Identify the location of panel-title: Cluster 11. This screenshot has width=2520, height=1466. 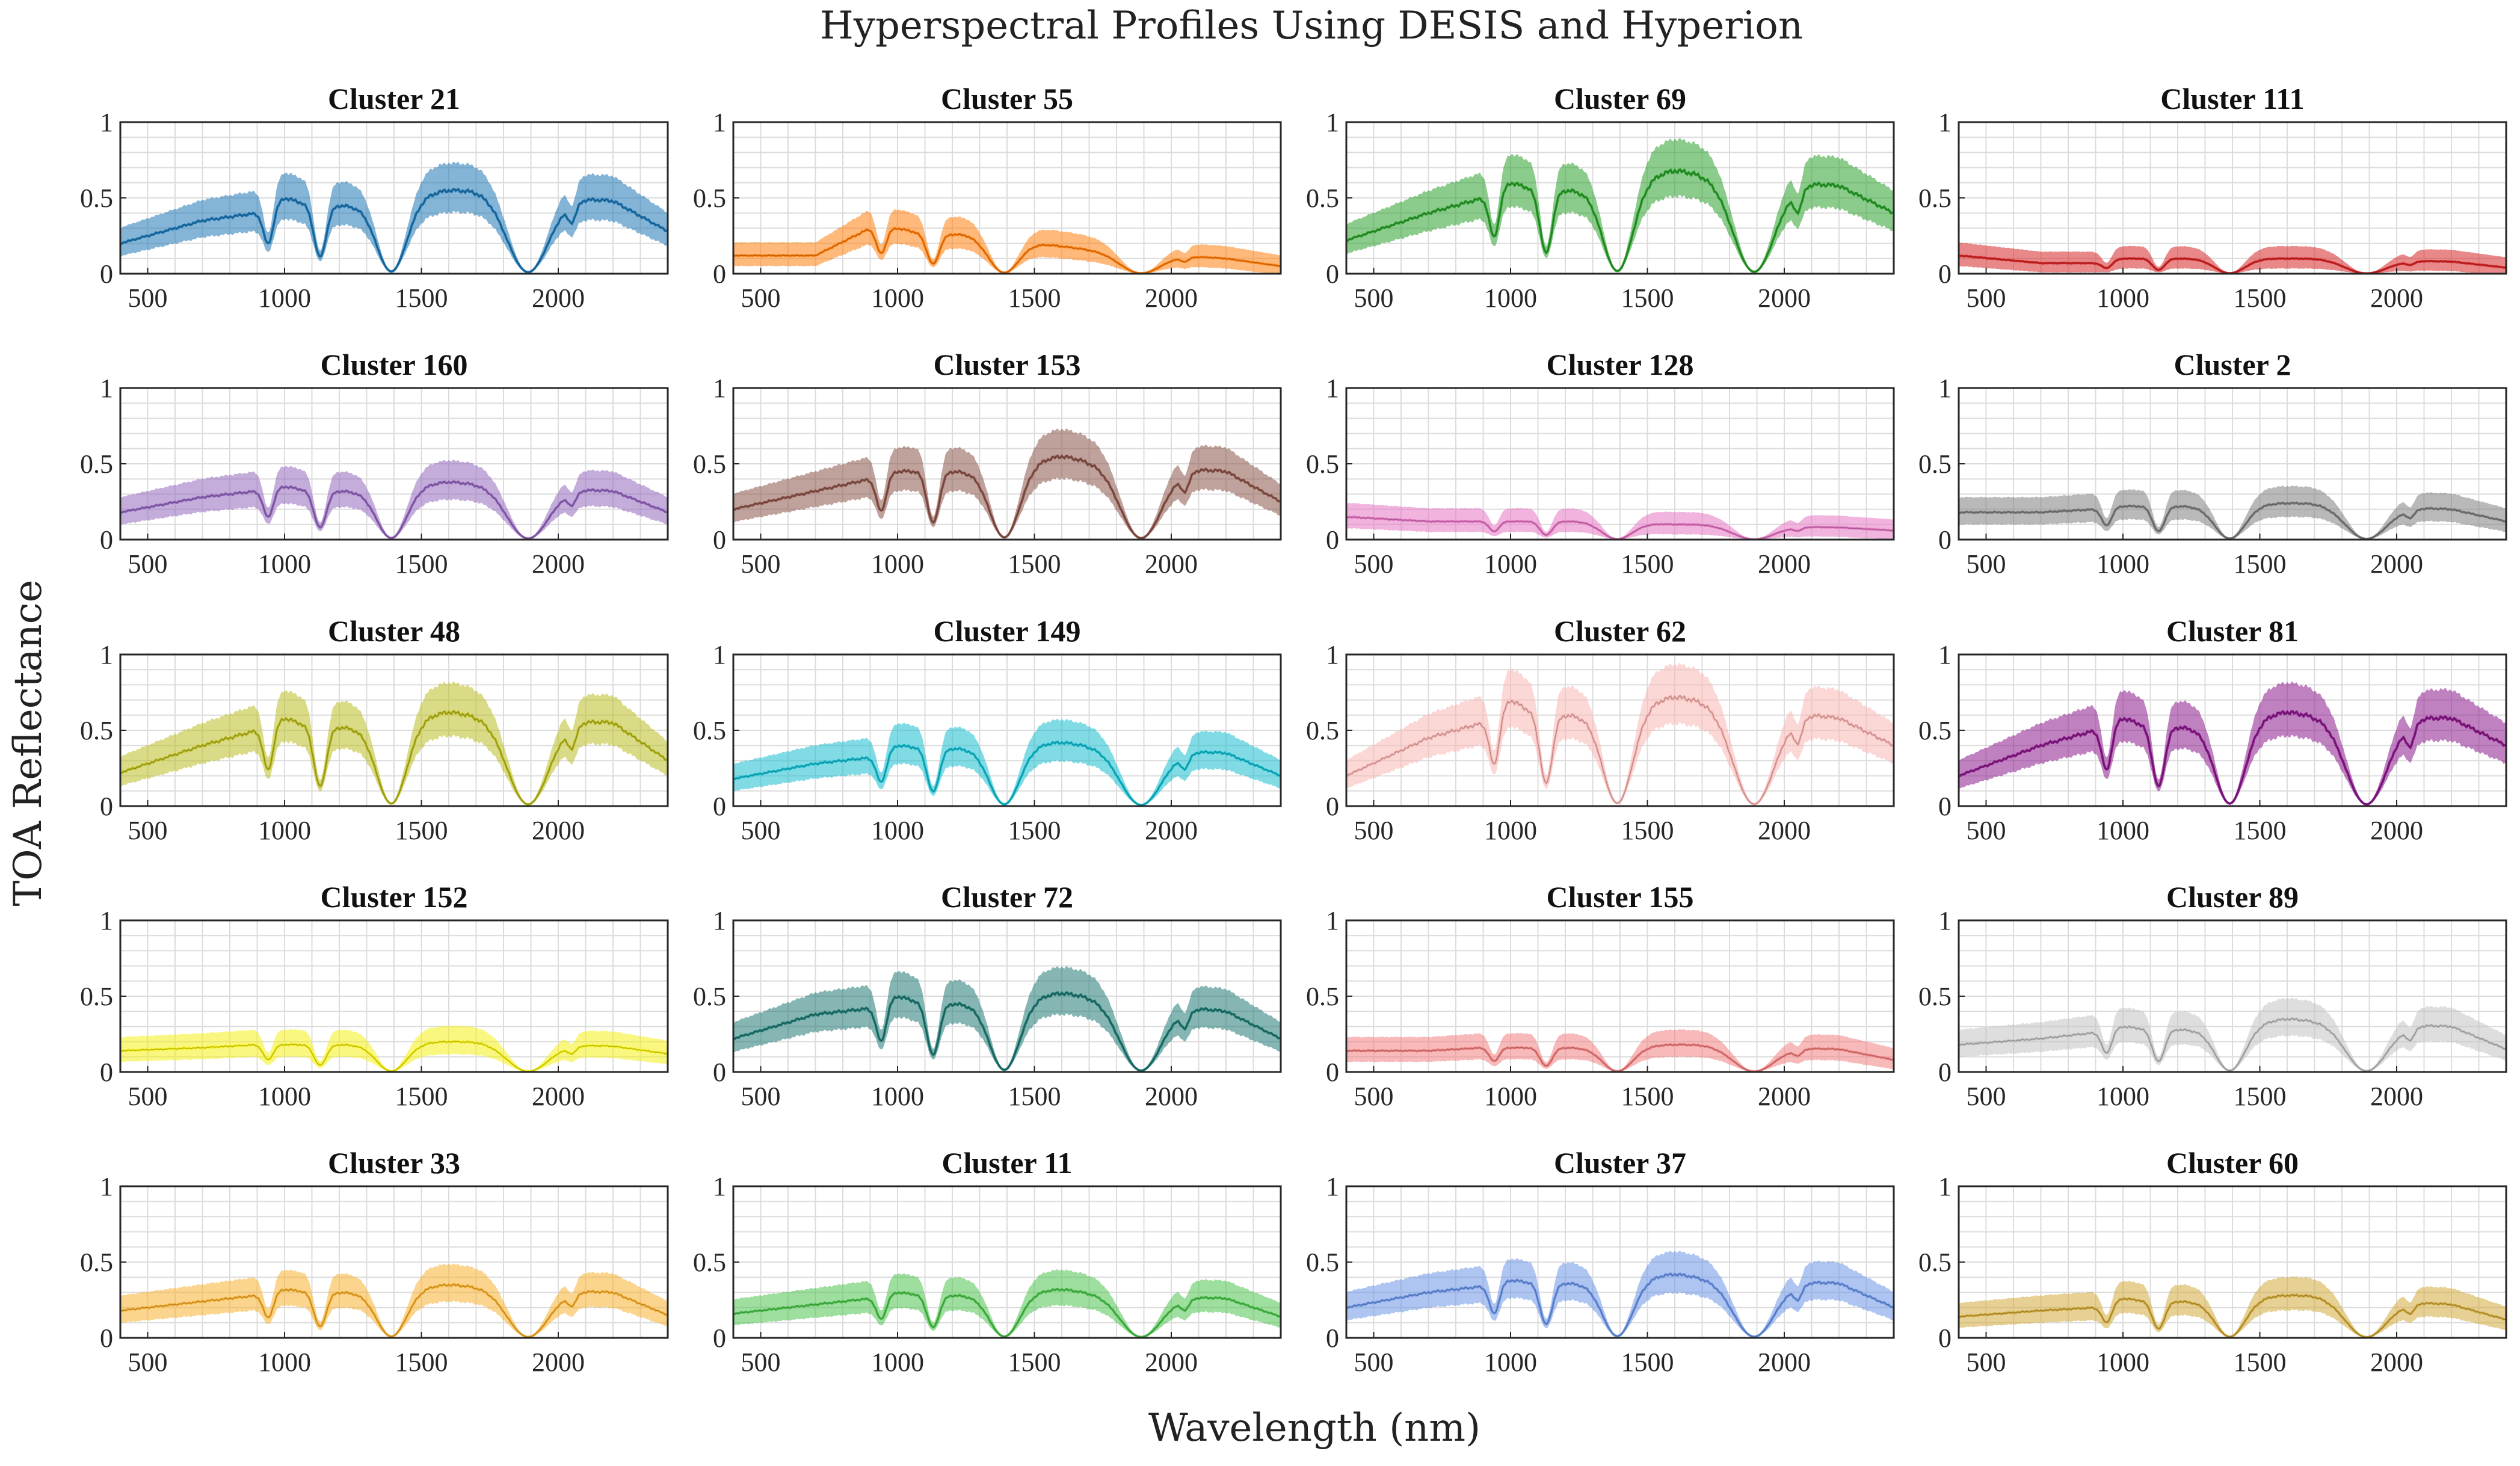
(1006, 1163).